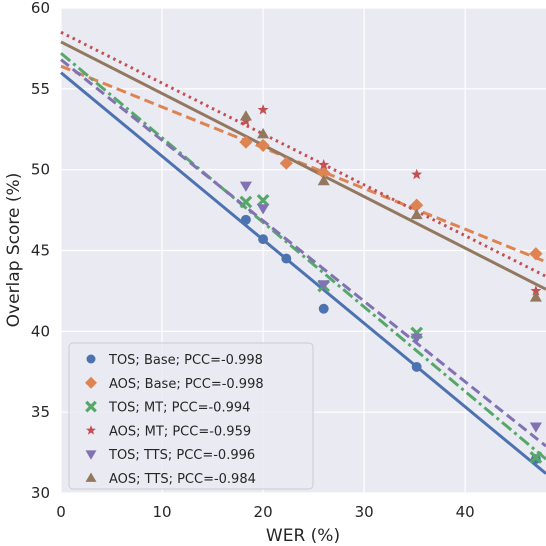  What do you see at coordinates (181, 455) in the screenshot?
I see `legend-entry: TOS; TTS; PCC=-0.996` at bounding box center [181, 455].